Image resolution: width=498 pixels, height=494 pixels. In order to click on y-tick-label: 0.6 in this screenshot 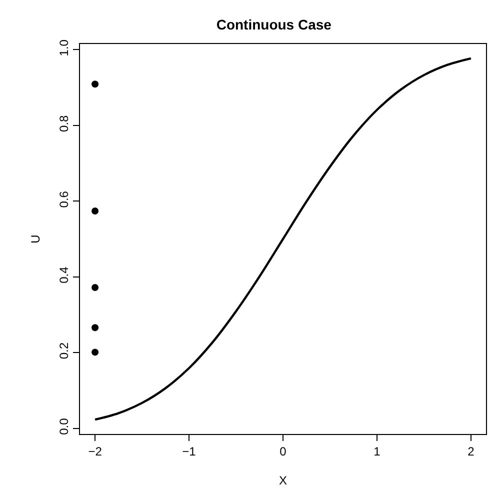, I will do `click(64, 199)`.